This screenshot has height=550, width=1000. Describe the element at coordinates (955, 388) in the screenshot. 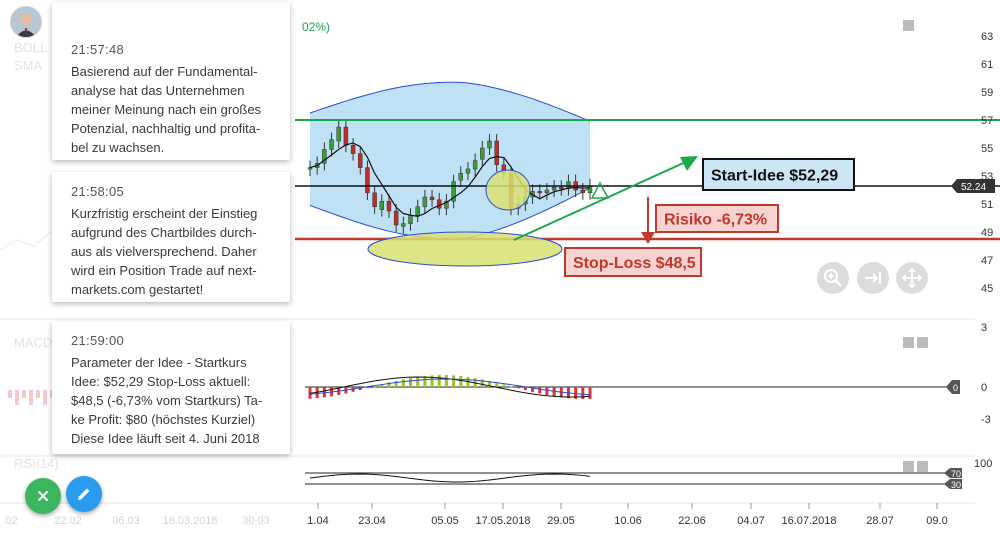

I see `macd-zero-tag-text: 0` at that location.